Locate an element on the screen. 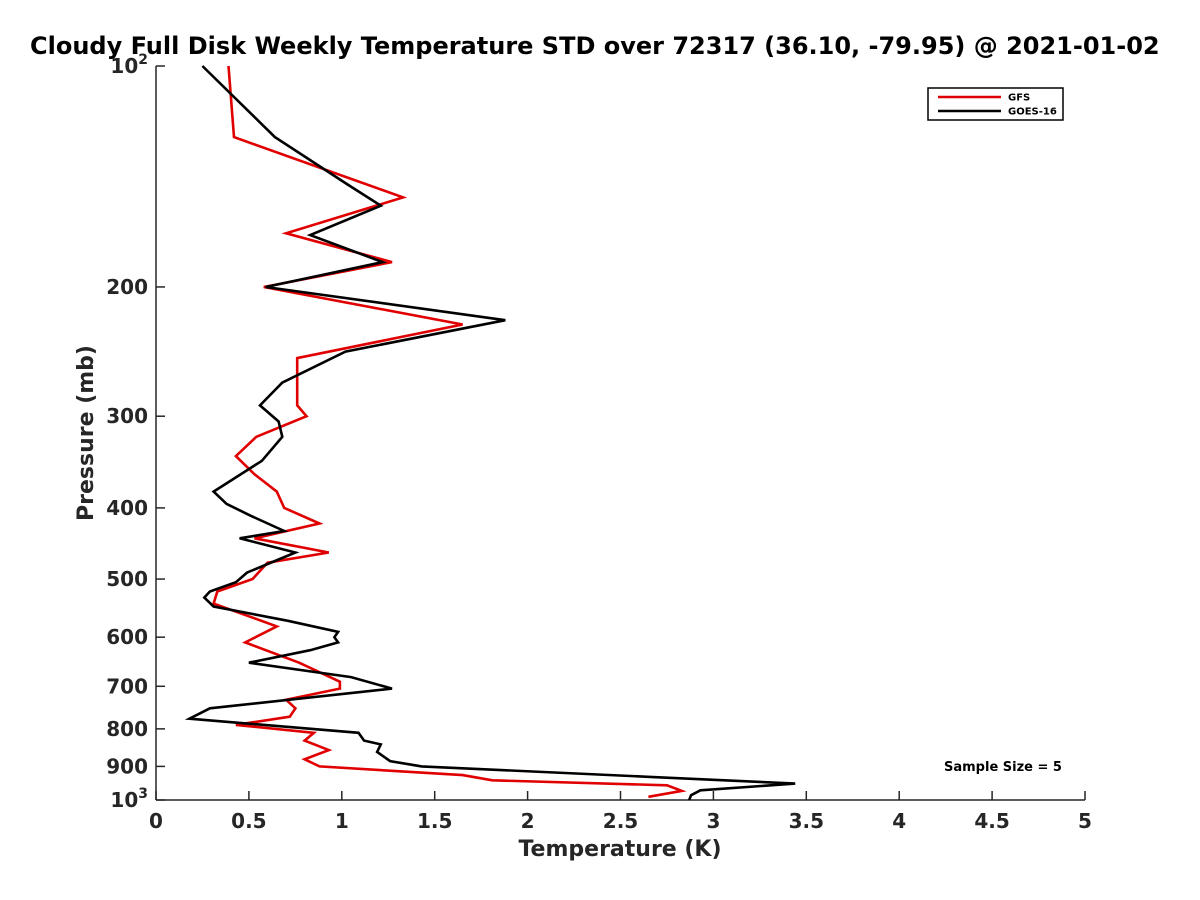 The height and width of the screenshot is (900, 1200). y-tick-label: 500 is located at coordinates (127, 579).